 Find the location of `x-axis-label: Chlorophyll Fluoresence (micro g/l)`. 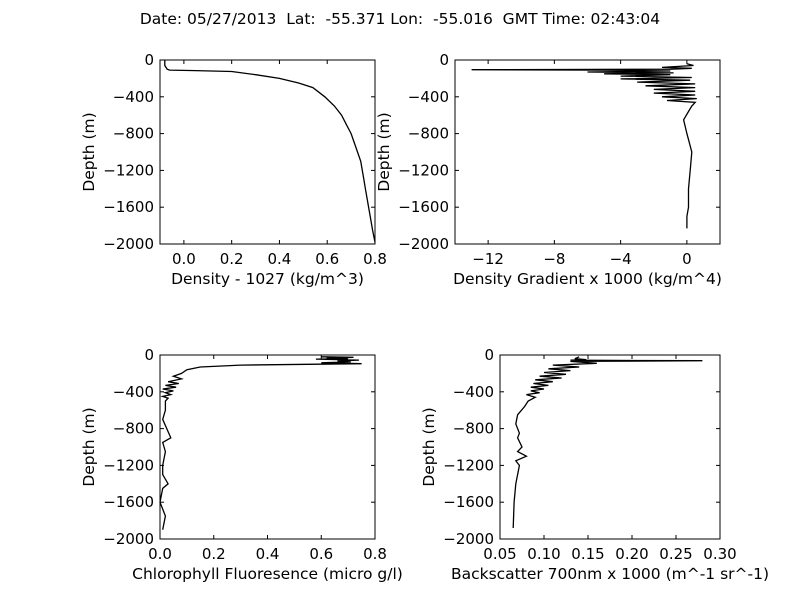

x-axis-label: Chlorophyll Fluoresence (micro g/l) is located at coordinates (267, 574).